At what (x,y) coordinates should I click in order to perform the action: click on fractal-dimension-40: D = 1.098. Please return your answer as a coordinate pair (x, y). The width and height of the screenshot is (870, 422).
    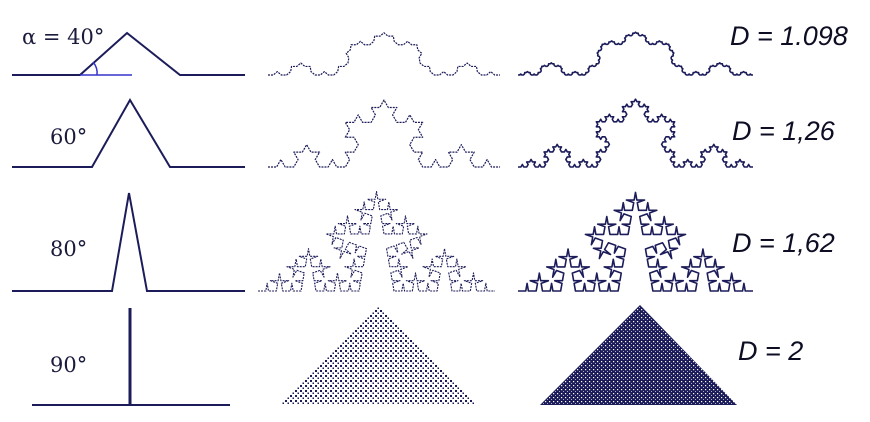
    Looking at the image, I should click on (789, 36).